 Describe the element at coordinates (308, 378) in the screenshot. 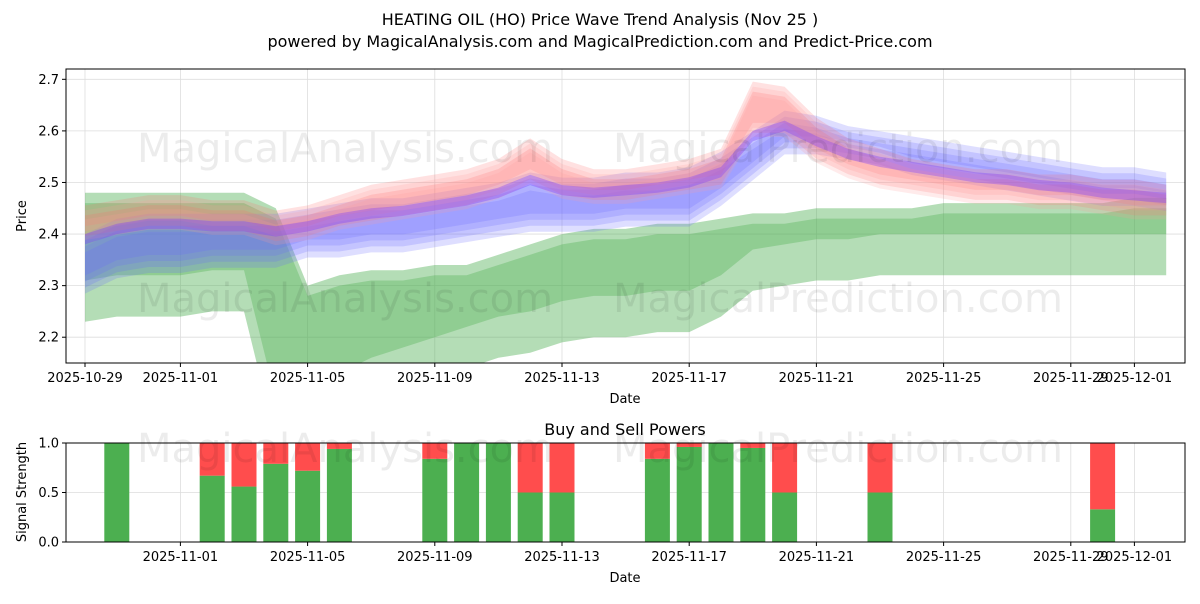

I see `price-x-tick-label: 2025-11-05` at that location.